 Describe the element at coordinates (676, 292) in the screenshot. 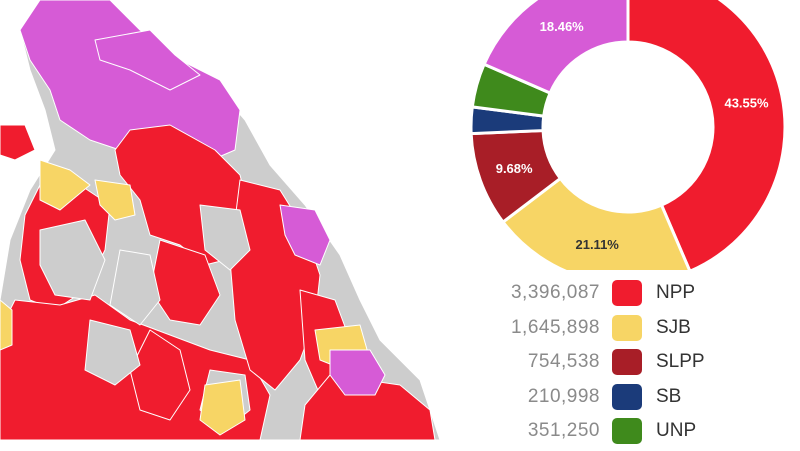

I see `legend-party-name: NPP` at that location.